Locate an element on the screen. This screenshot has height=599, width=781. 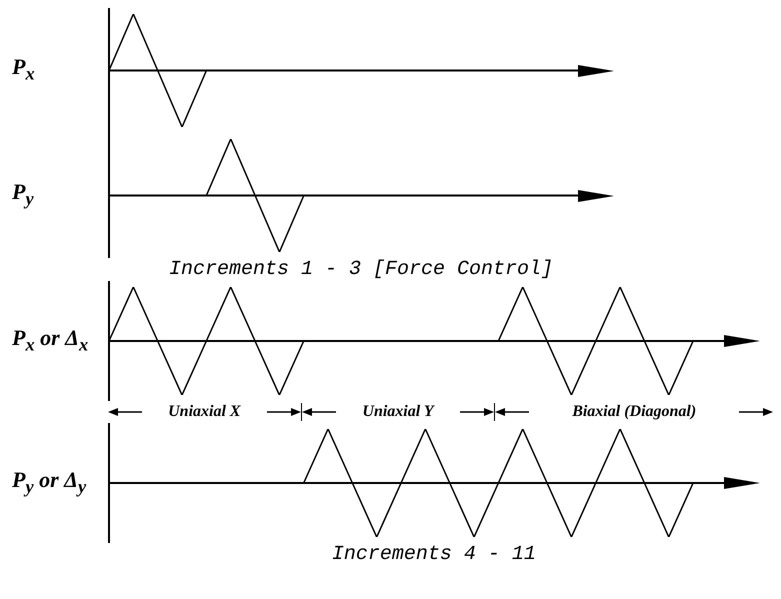
text: Biaxial (Diagonal) is located at coordinates (634, 412).